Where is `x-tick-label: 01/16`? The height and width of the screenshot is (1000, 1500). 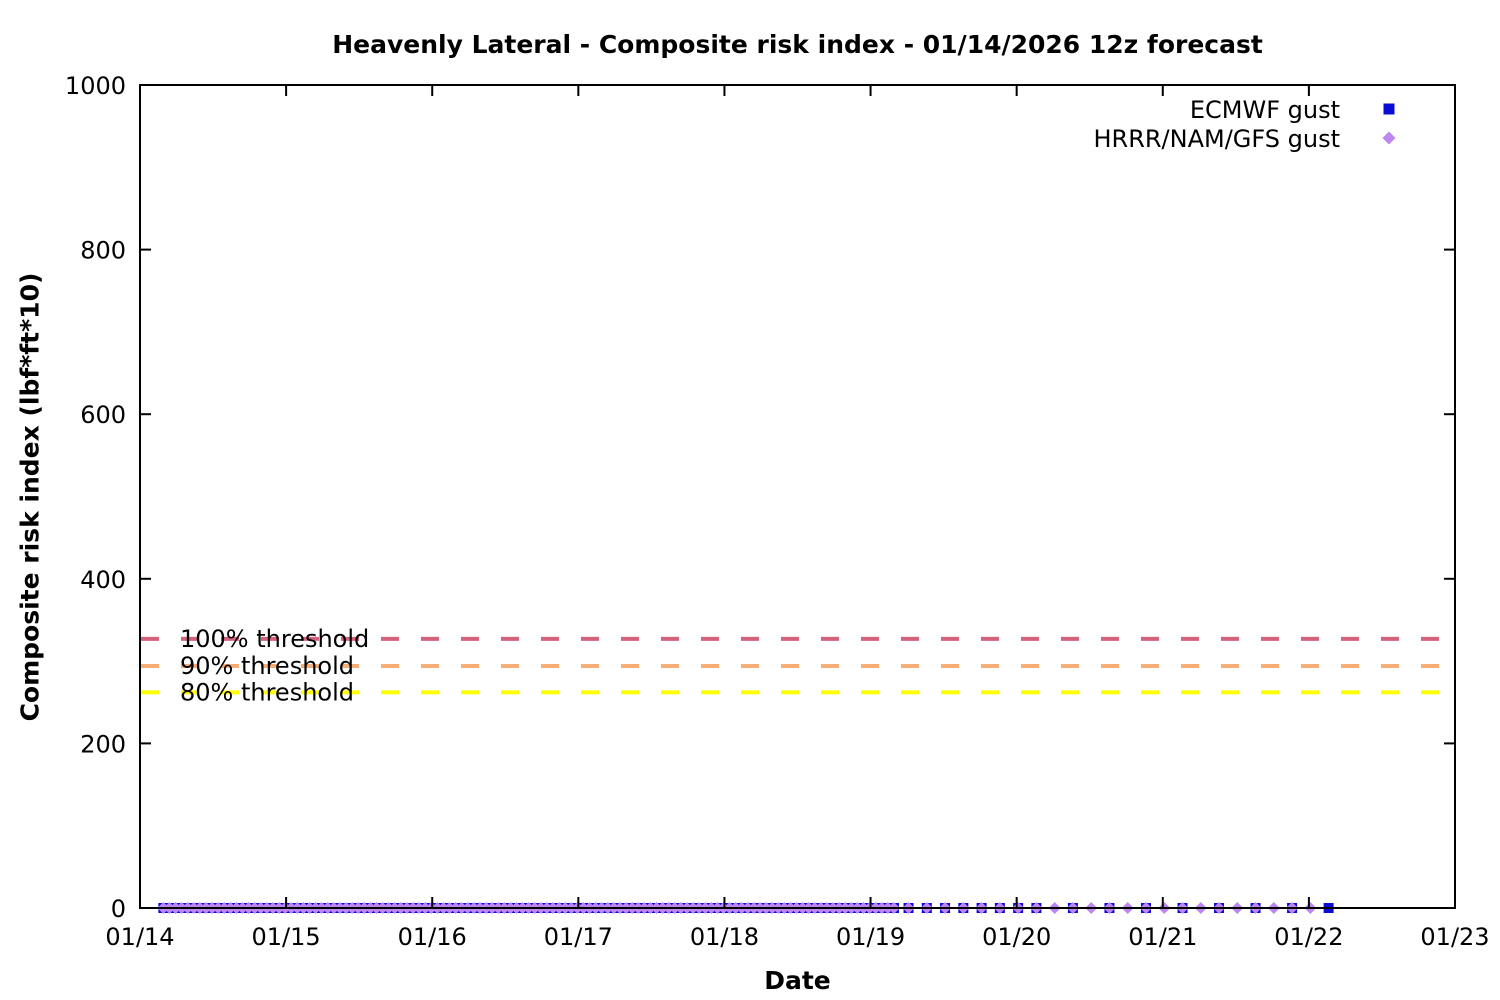
x-tick-label: 01/16 is located at coordinates (432, 937).